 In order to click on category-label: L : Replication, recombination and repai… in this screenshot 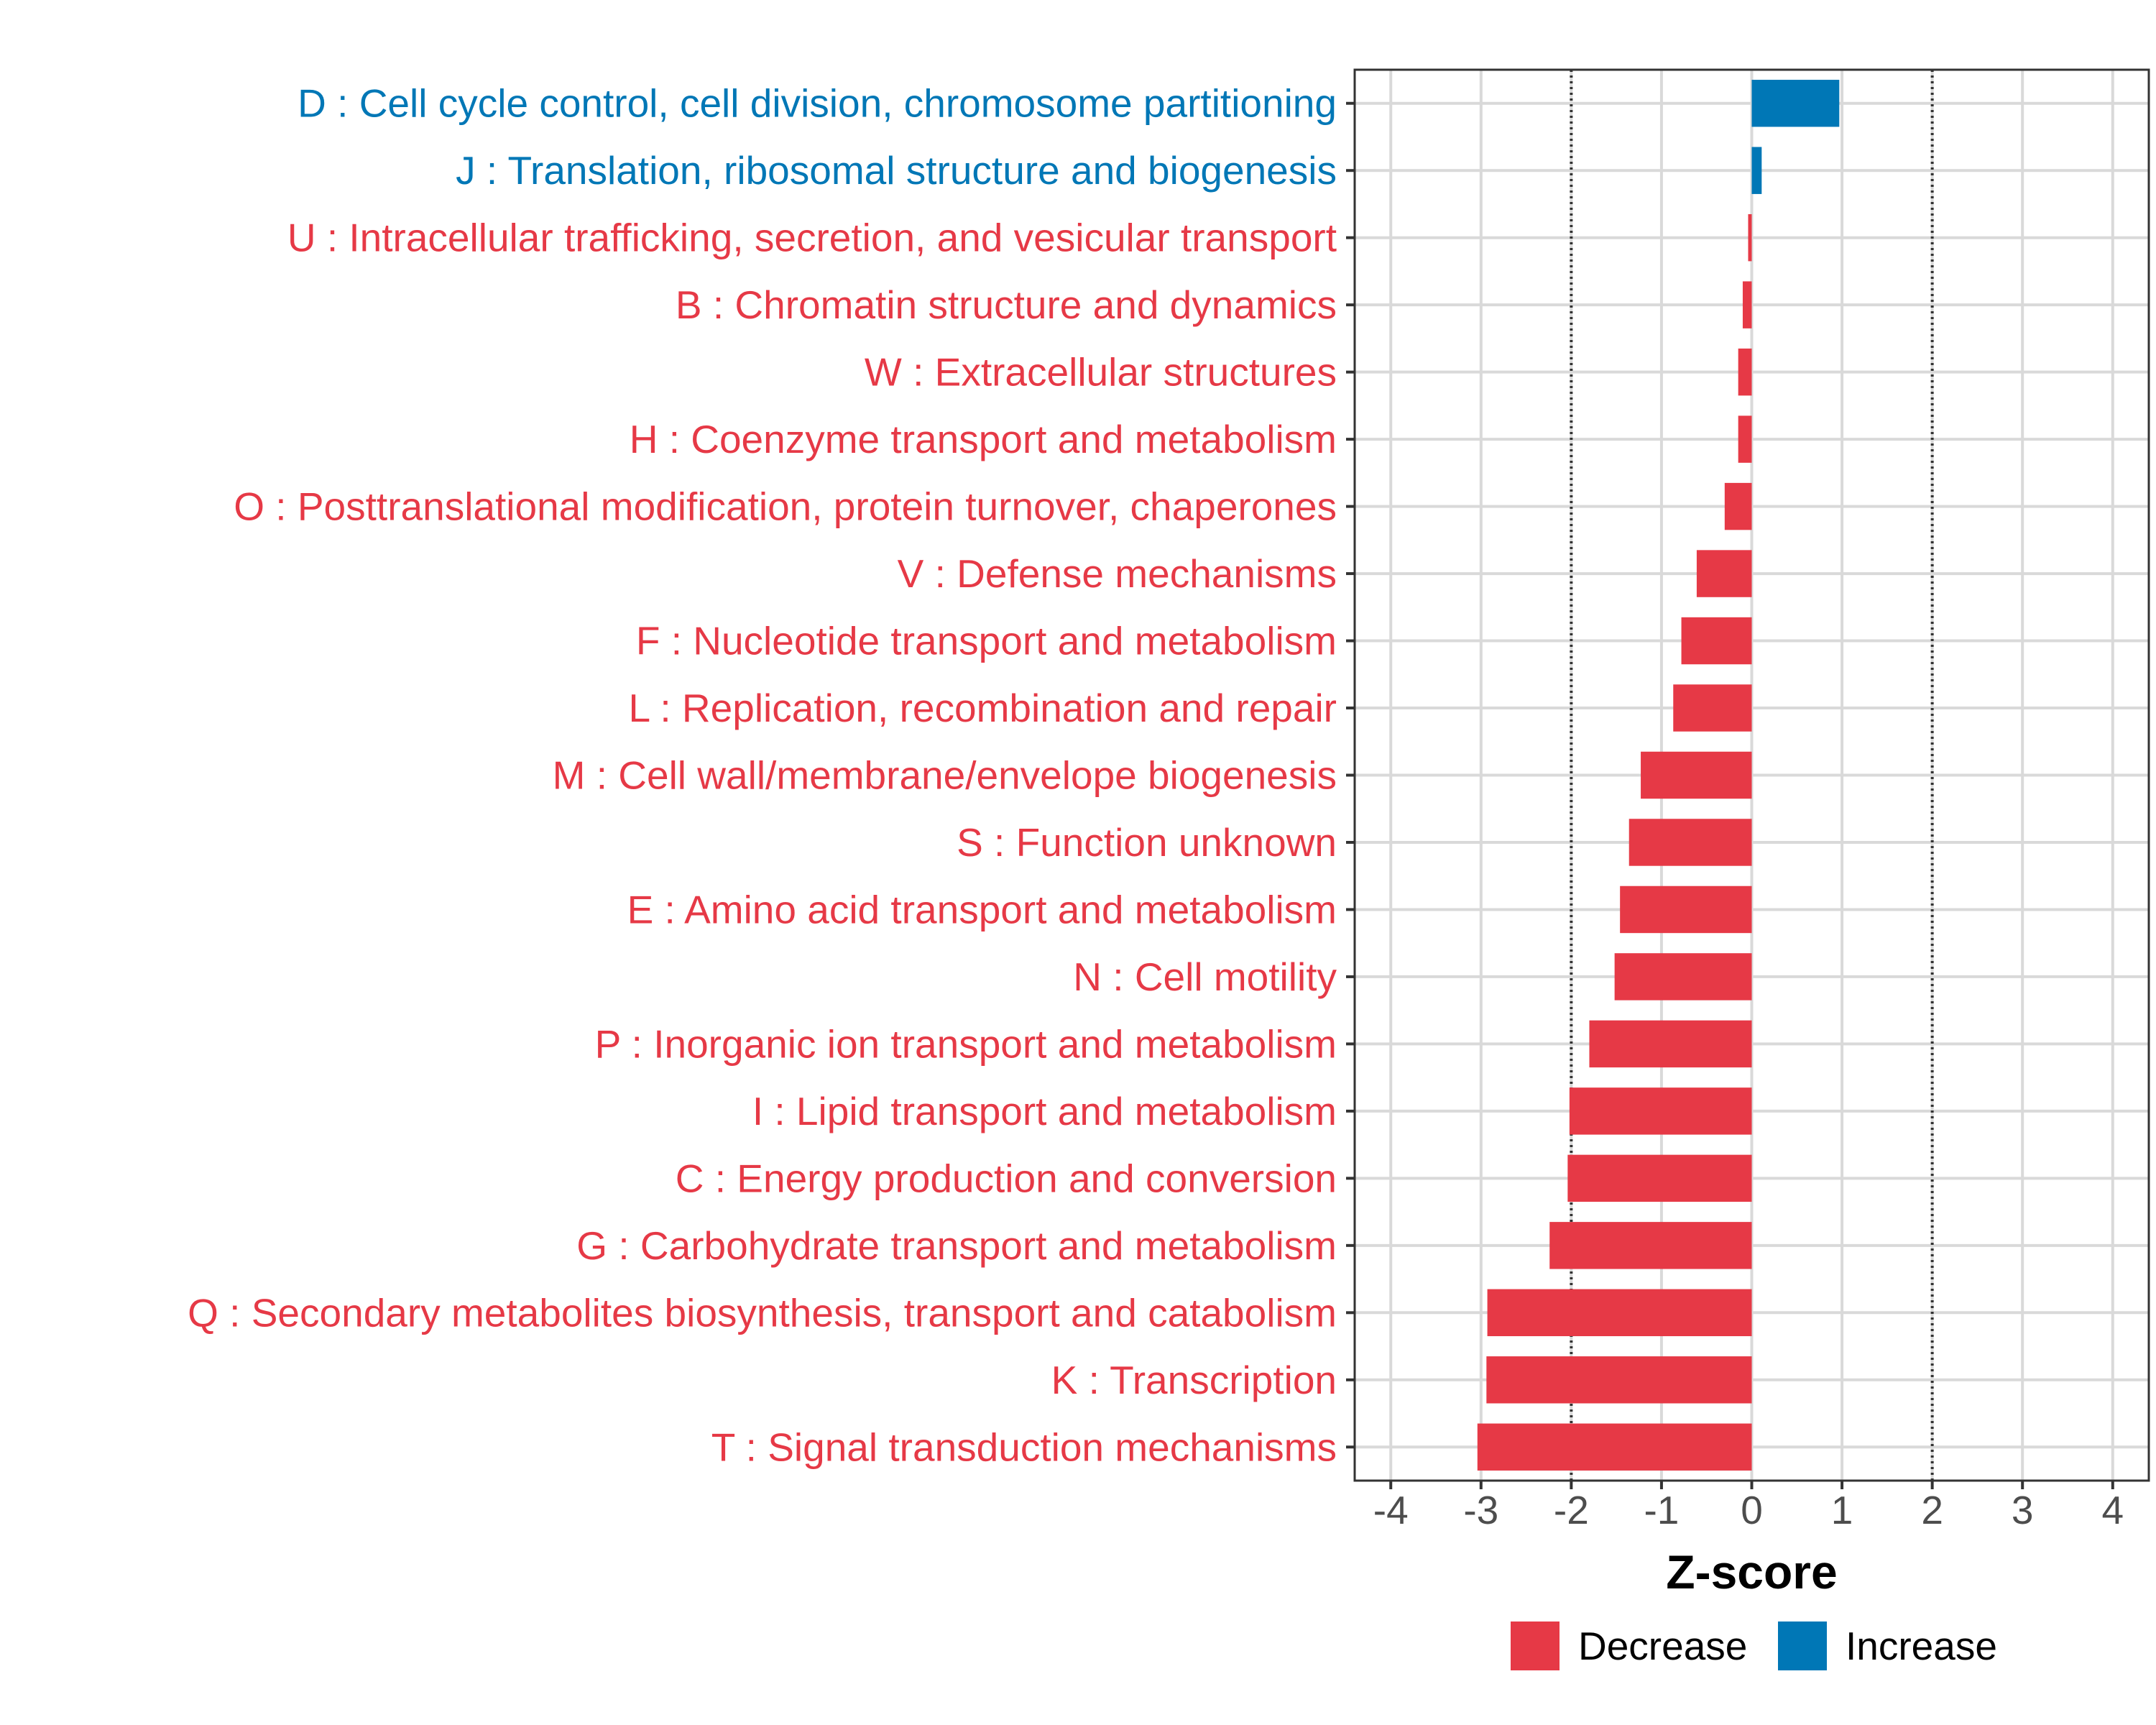, I will do `click(983, 708)`.